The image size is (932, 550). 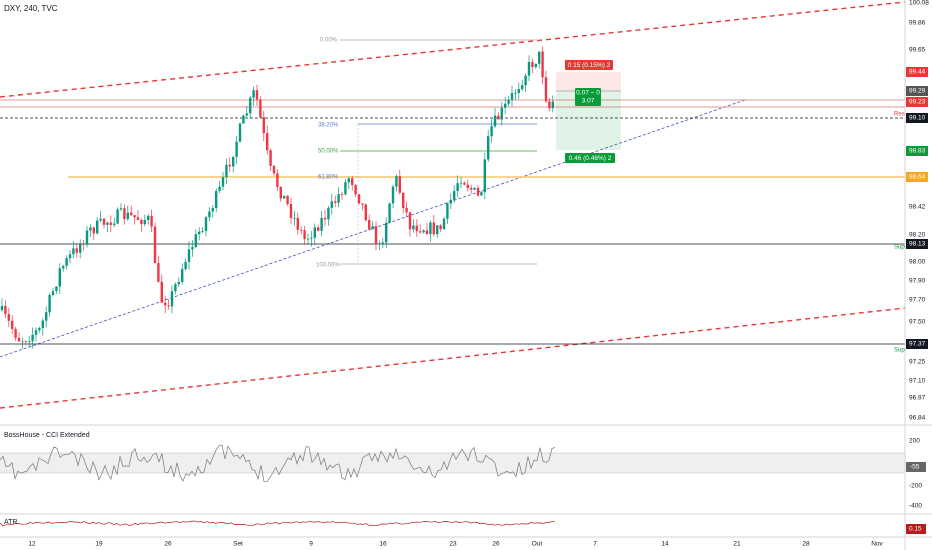 What do you see at coordinates (10, 522) in the screenshot?
I see `atr-title: ATR` at bounding box center [10, 522].